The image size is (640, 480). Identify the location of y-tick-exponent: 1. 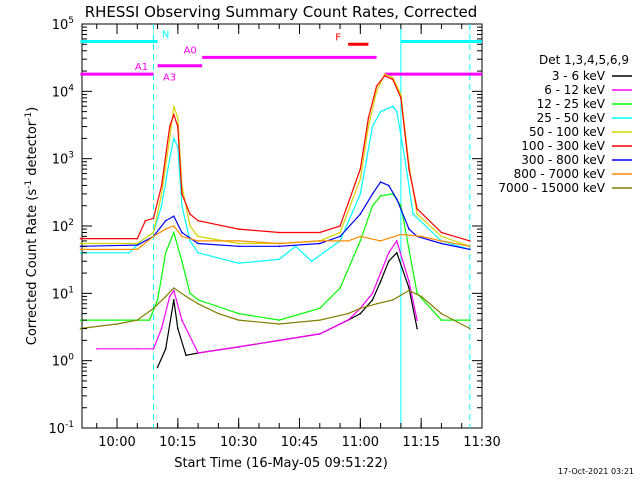
(71, 290).